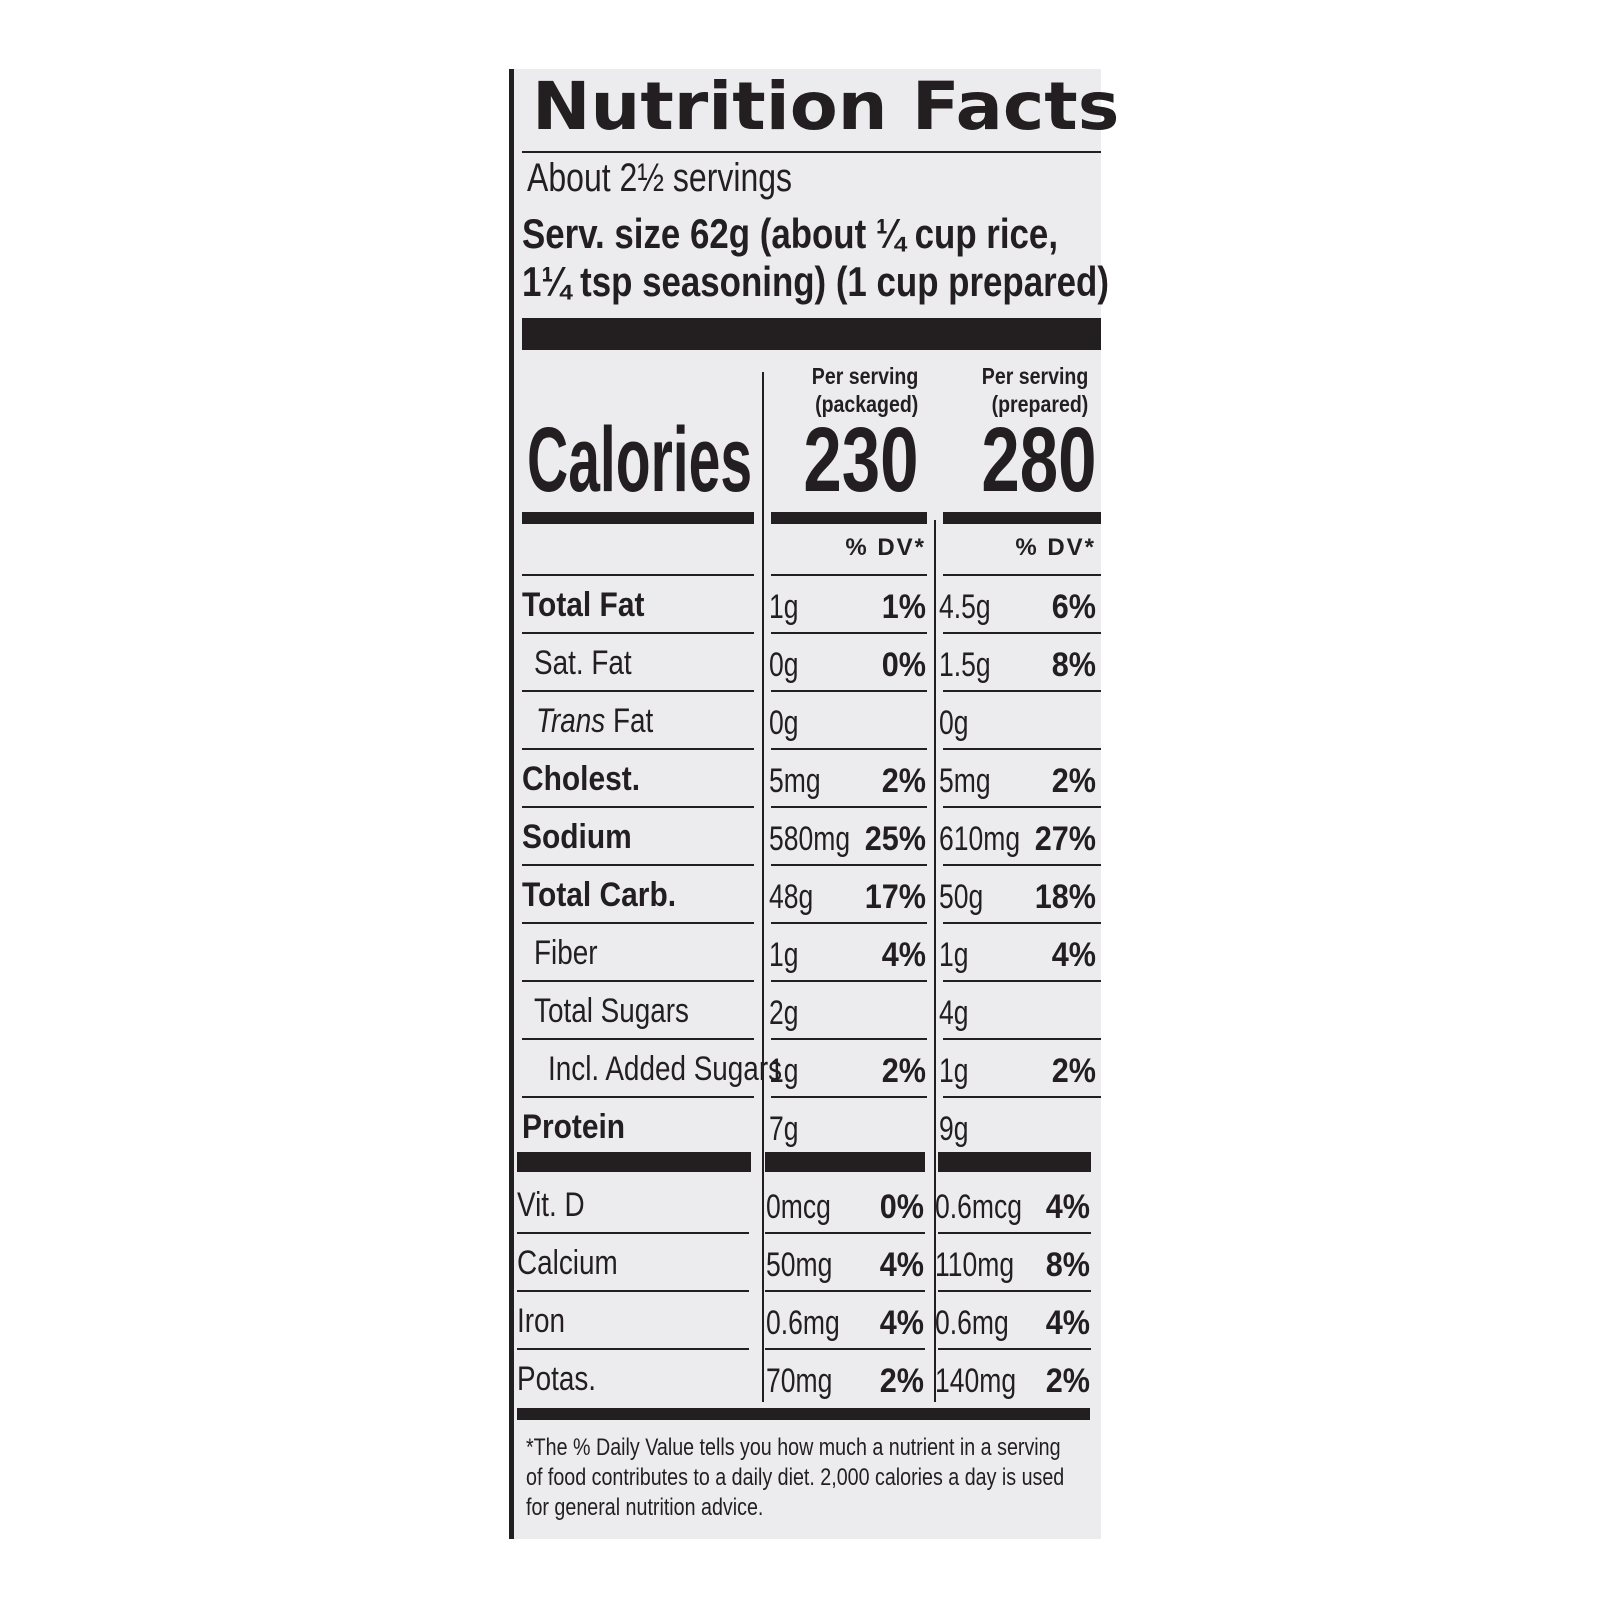 Image resolution: width=1600 pixels, height=1600 pixels. Describe the element at coordinates (800, 607) in the screenshot. I see `nutrient-row: Total Fat 1g 1% 4.5g 6%` at that location.